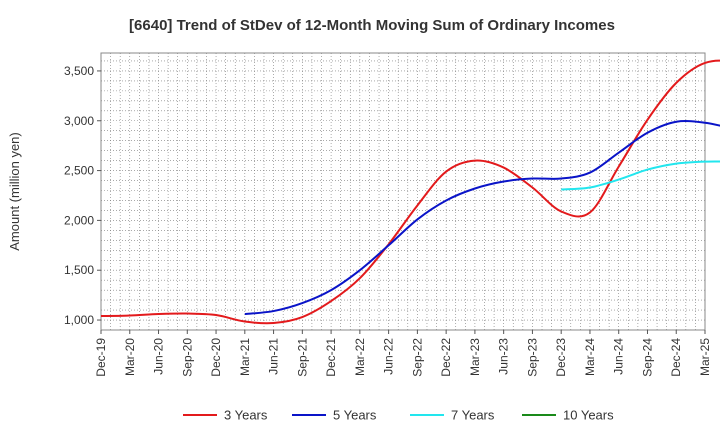  What do you see at coordinates (216, 357) in the screenshot?
I see `x-tick-label: Dec-20` at bounding box center [216, 357].